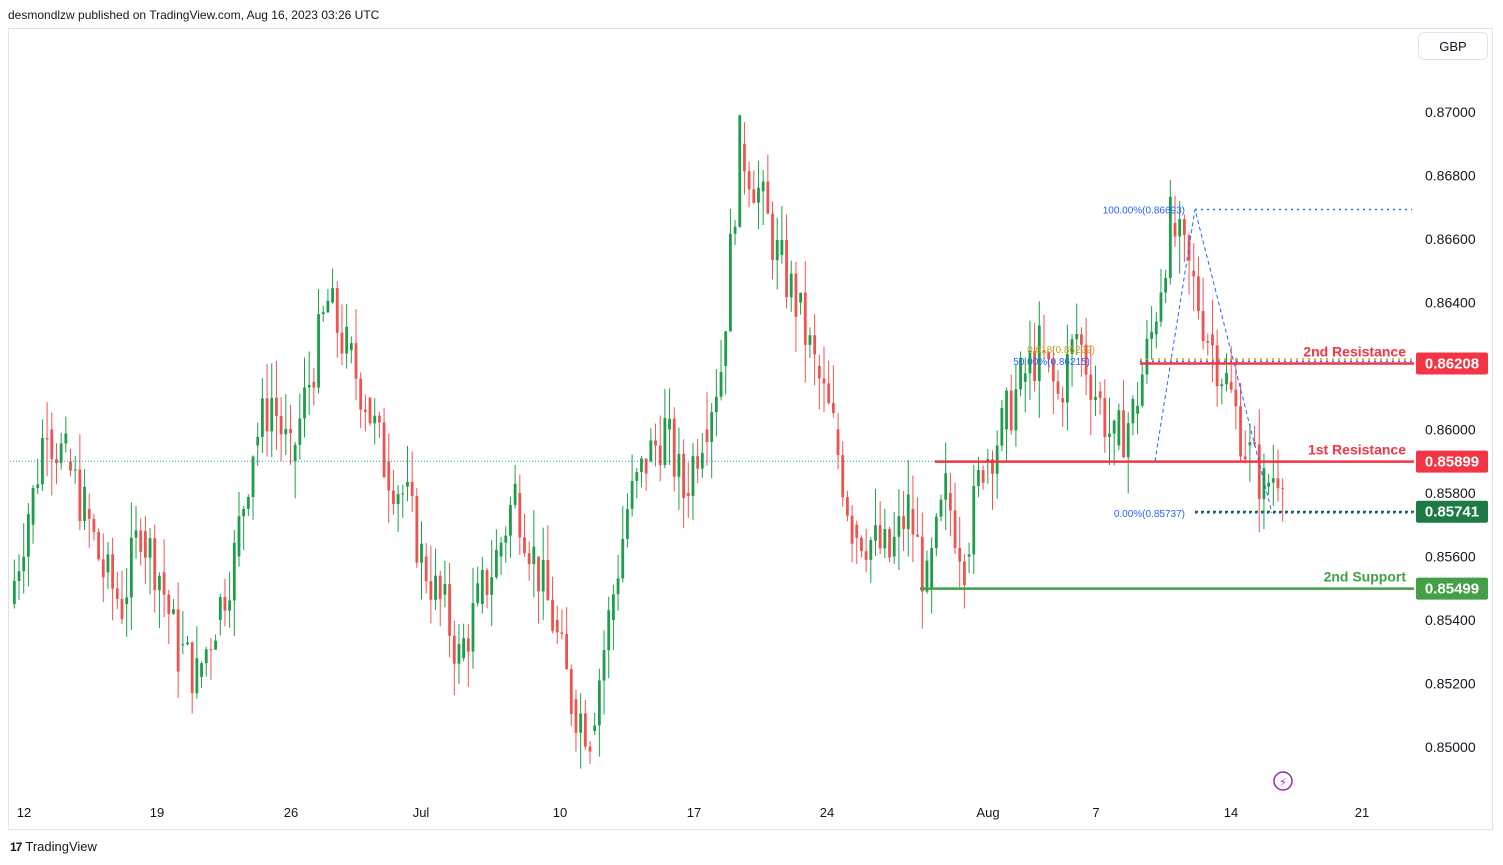 The height and width of the screenshot is (865, 1503). Describe the element at coordinates (1231, 812) in the screenshot. I see `x-axis-tick-label: 14` at that location.